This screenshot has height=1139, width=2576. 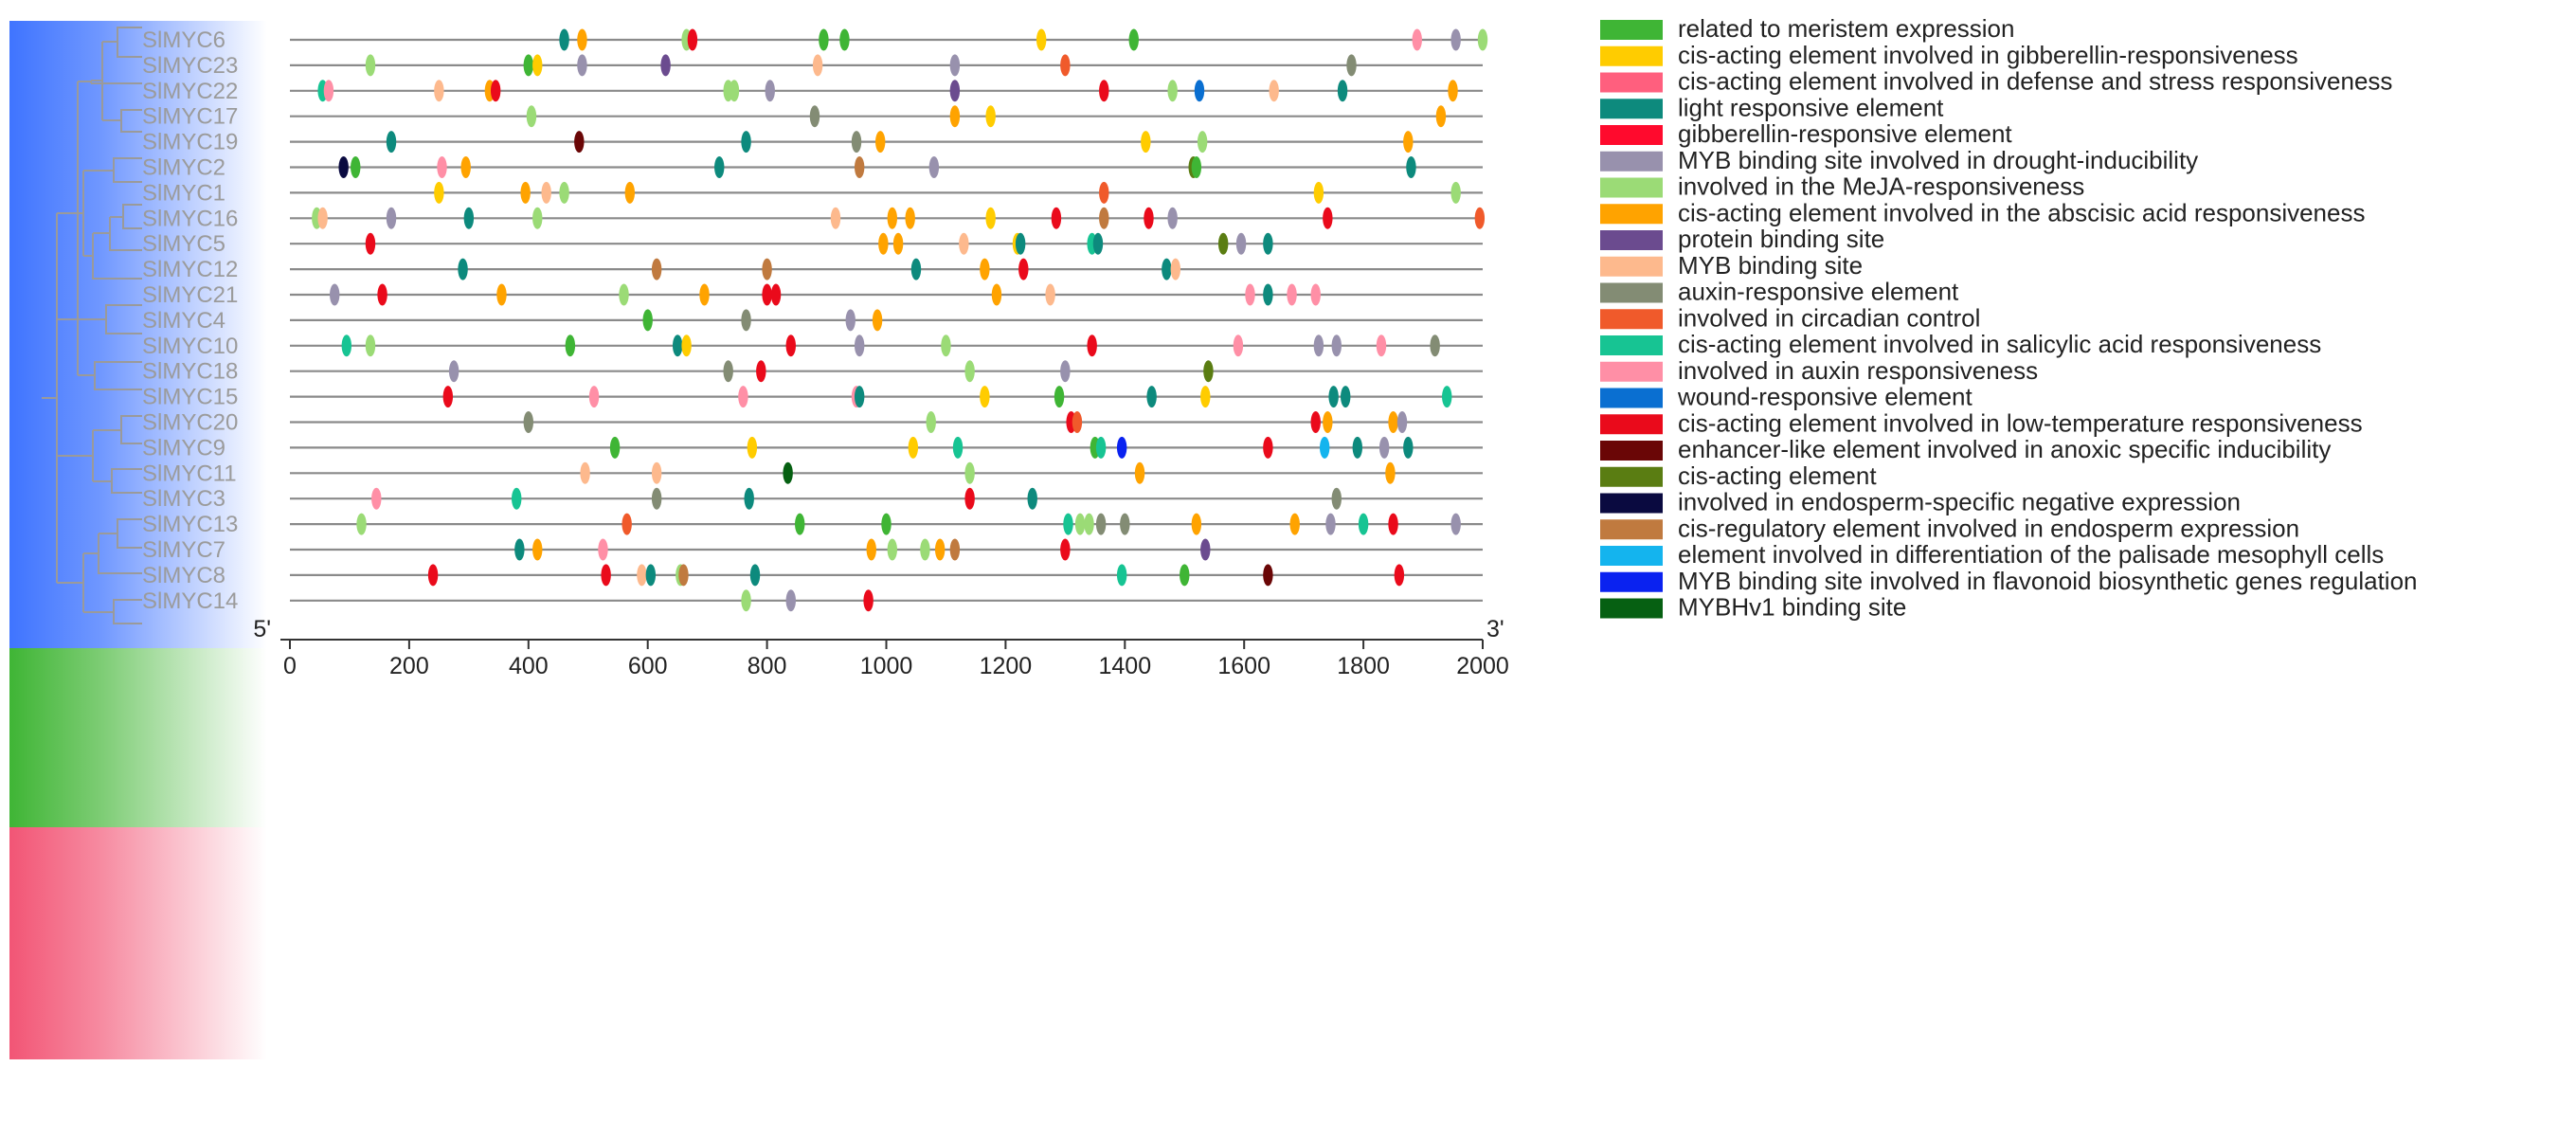 What do you see at coordinates (262, 629) in the screenshot?
I see `five-prime-label: 5'` at bounding box center [262, 629].